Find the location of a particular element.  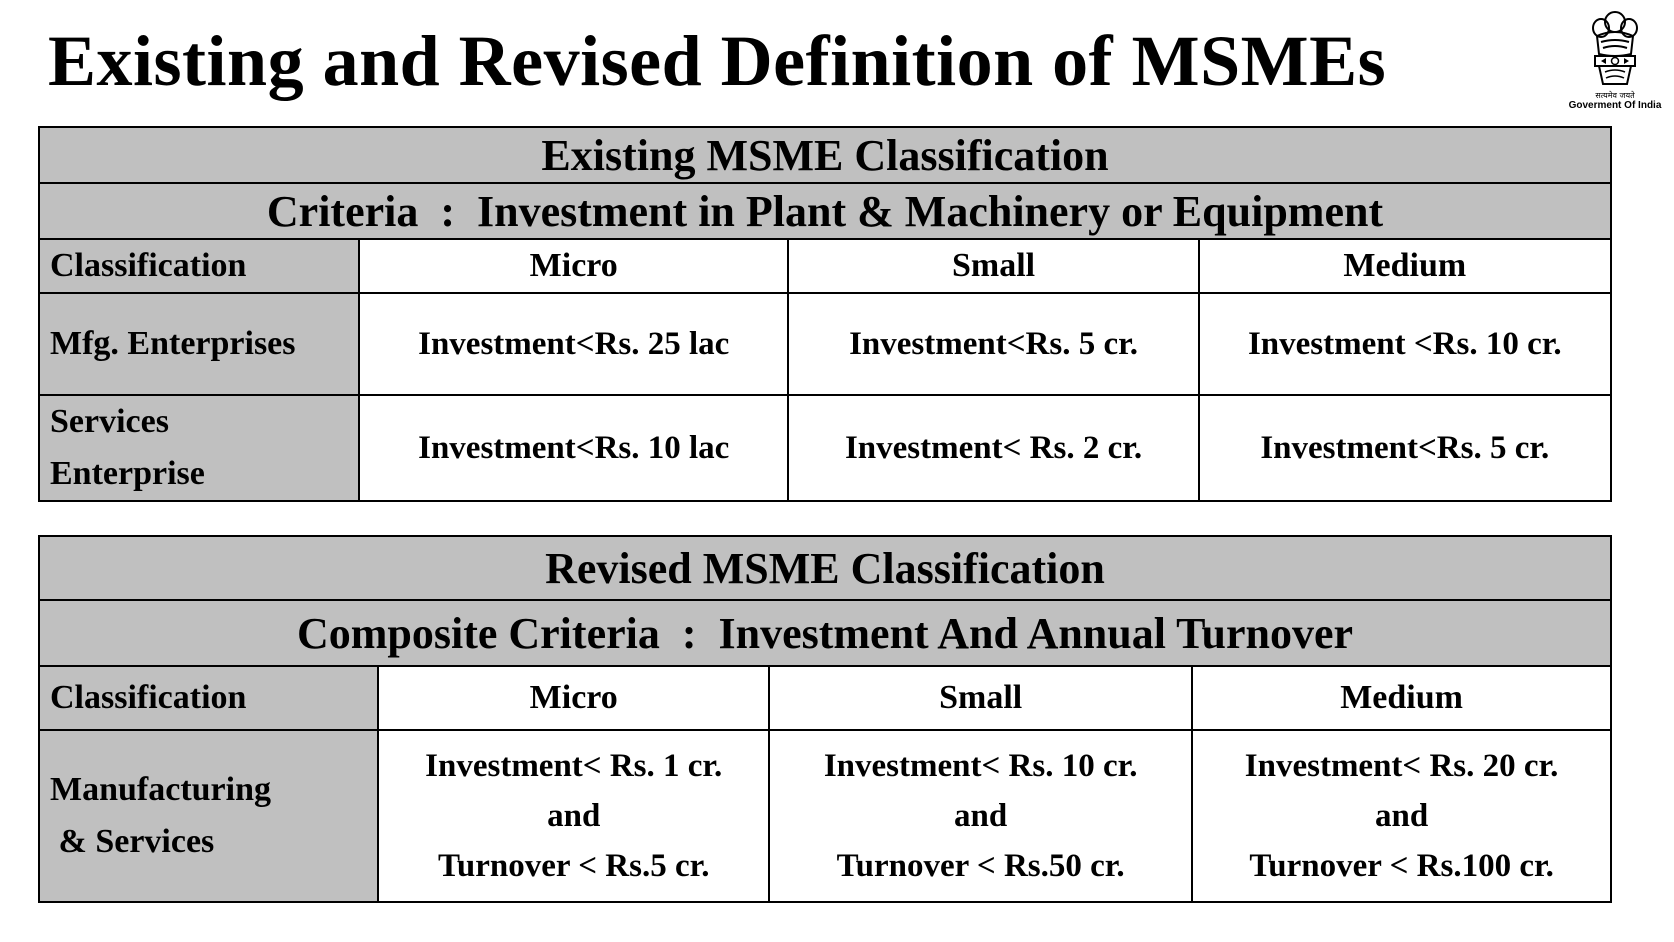

revised-heading: Revised MSME Classification is located at coordinates (825, 568).